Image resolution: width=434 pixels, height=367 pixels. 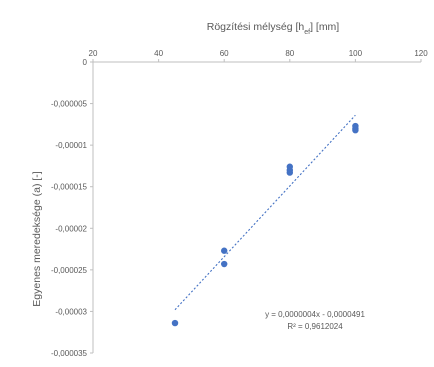 I want to click on trendline-r-squared: R² = 0,9612024, so click(x=315, y=326).